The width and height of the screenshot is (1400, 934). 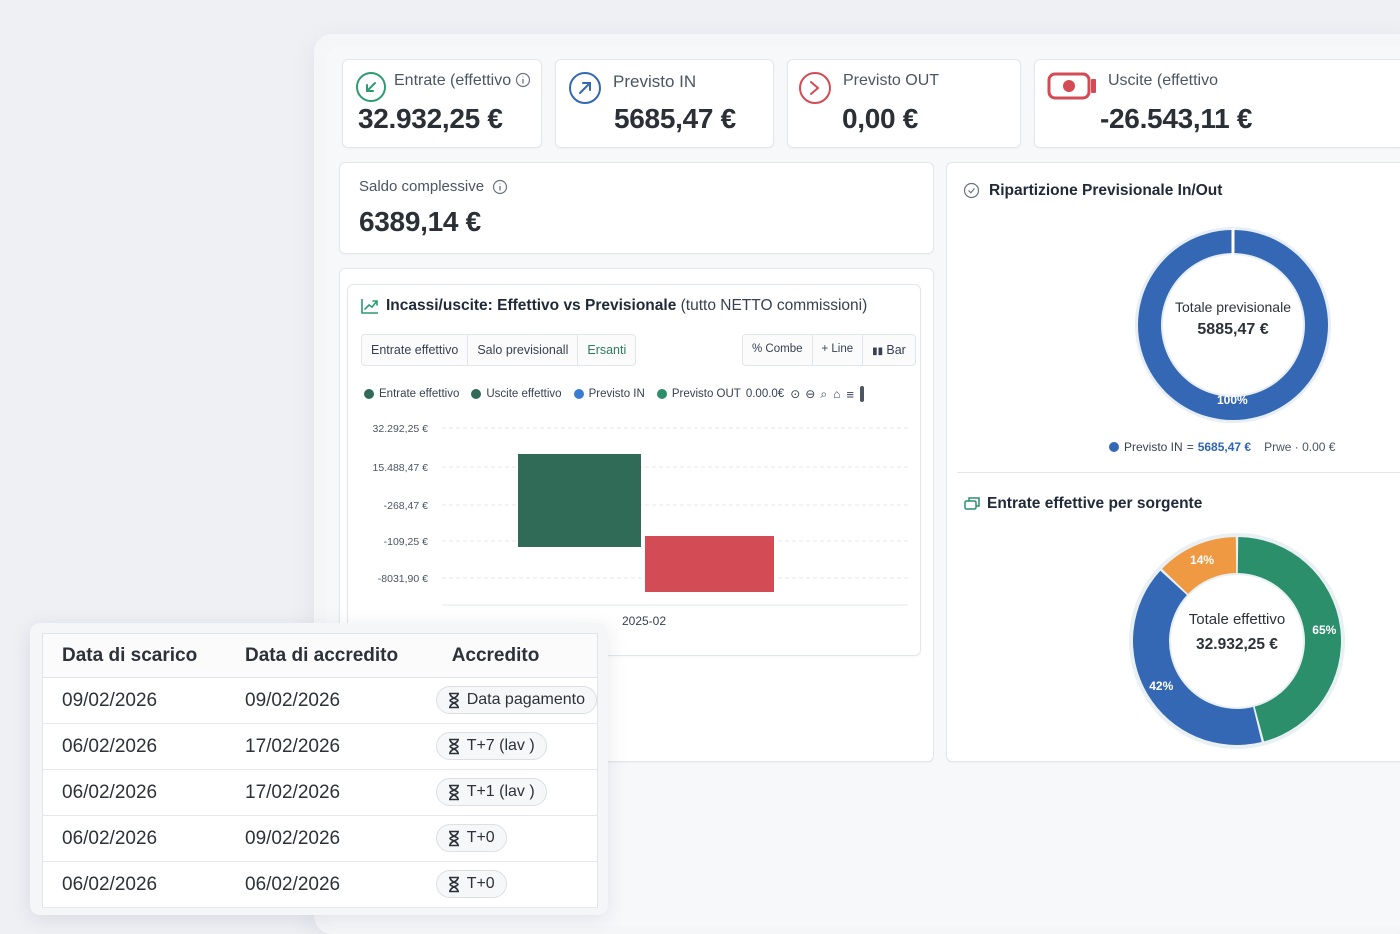 What do you see at coordinates (838, 350) in the screenshot?
I see `chart-type-line-button: + Line` at bounding box center [838, 350].